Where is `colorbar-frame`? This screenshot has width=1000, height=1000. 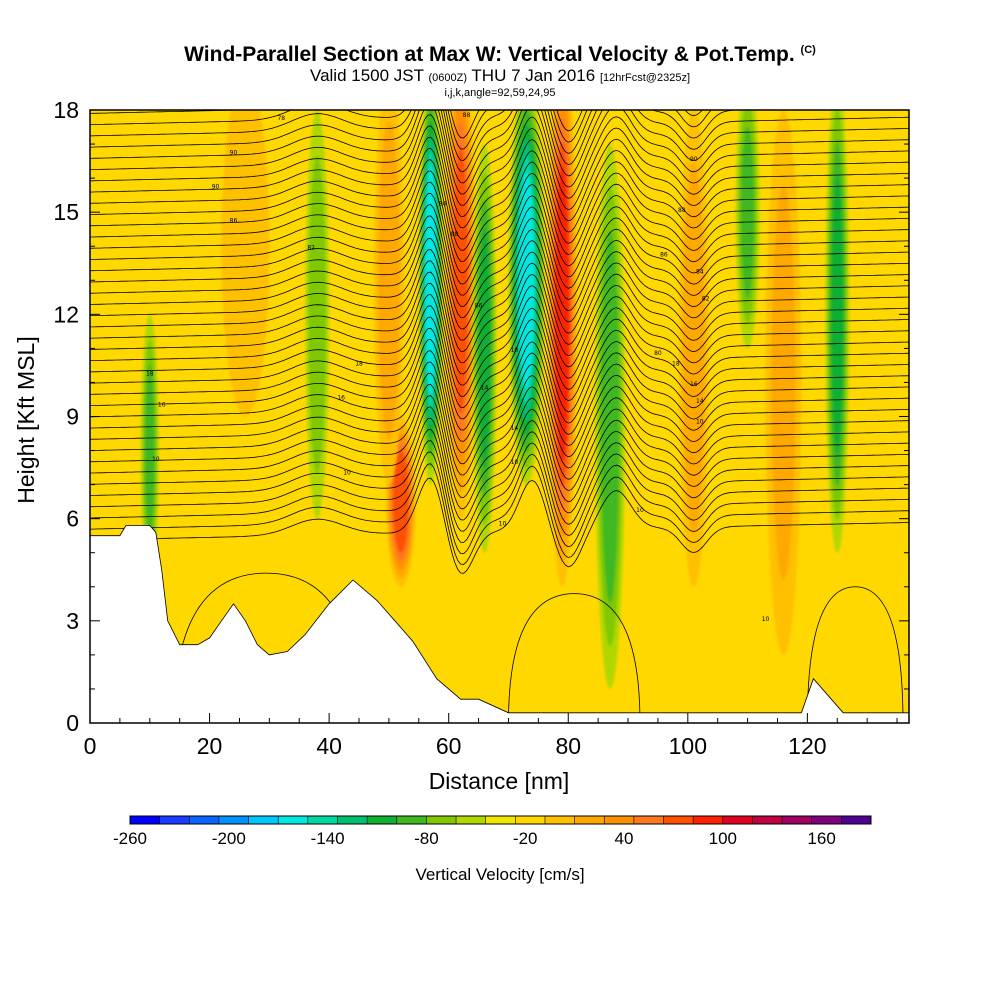
colorbar-frame is located at coordinates (500, 820).